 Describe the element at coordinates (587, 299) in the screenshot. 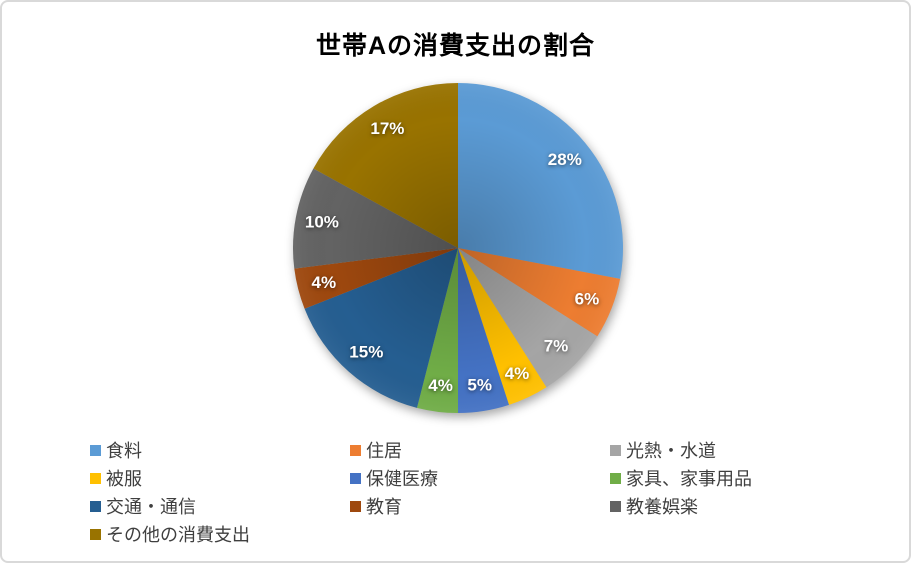

I see `pie-data-label-1: 6%` at that location.